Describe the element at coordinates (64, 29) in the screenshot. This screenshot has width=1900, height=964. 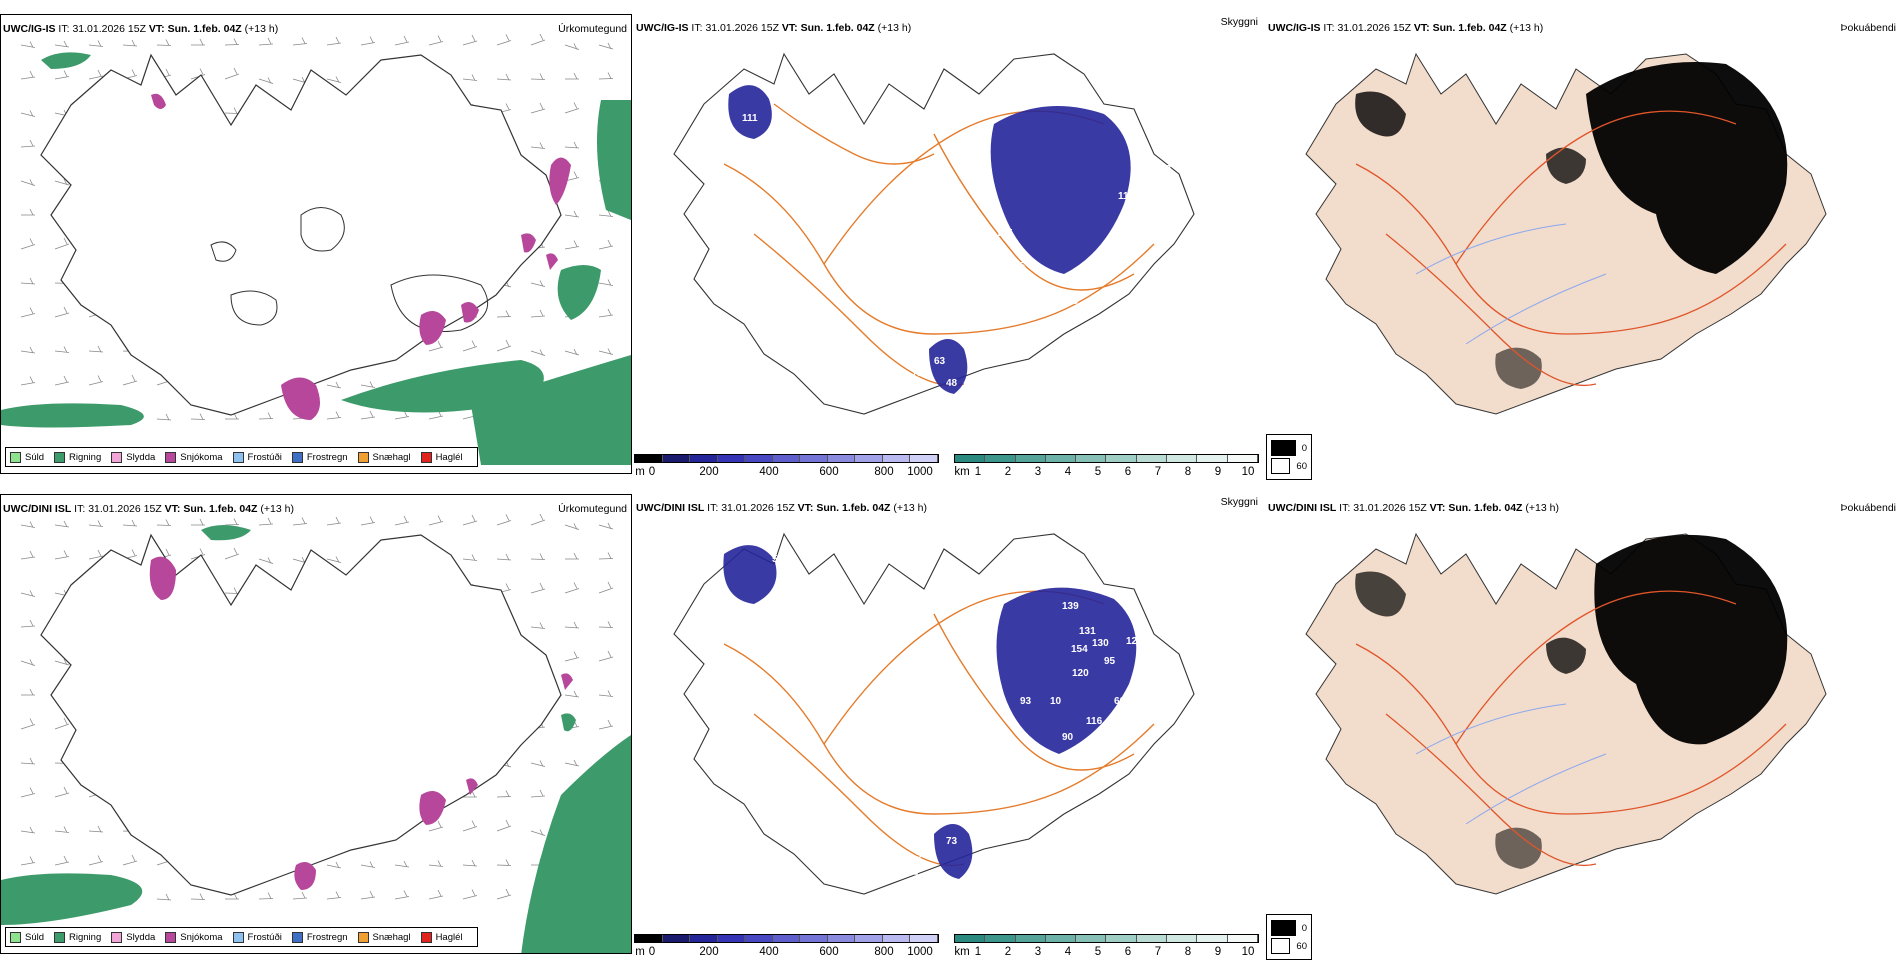
I see `it-label: IT:` at that location.